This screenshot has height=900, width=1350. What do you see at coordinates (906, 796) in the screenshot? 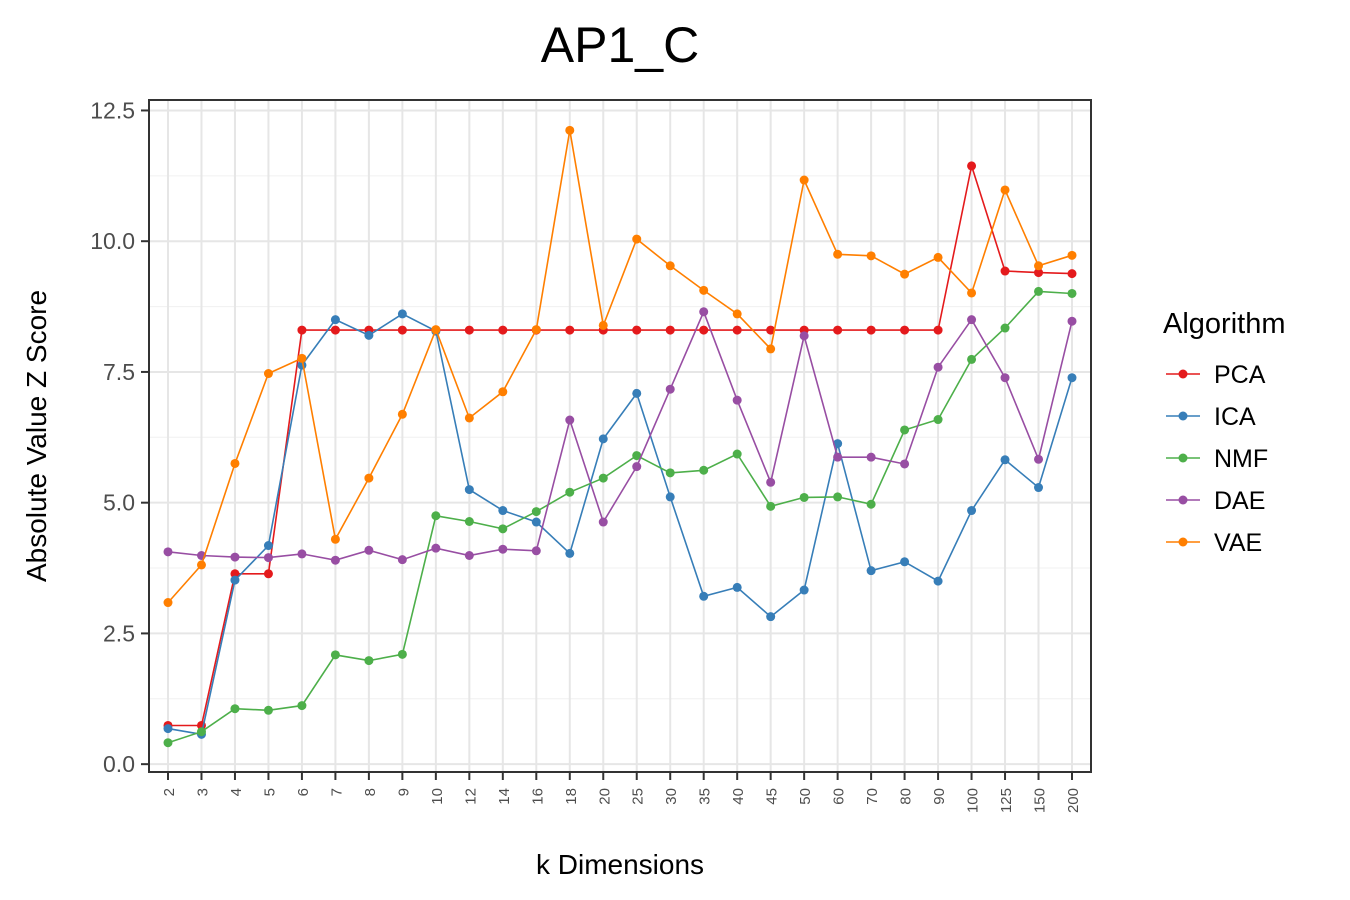
I see `x-tick-label: 80` at bounding box center [906, 796].